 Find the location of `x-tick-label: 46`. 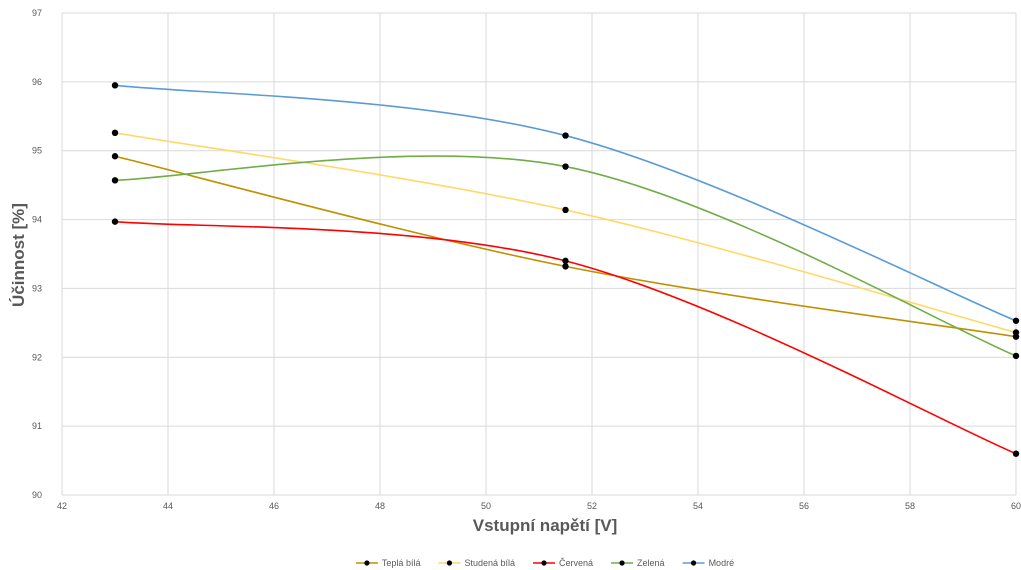

x-tick-label: 46 is located at coordinates (274, 506).